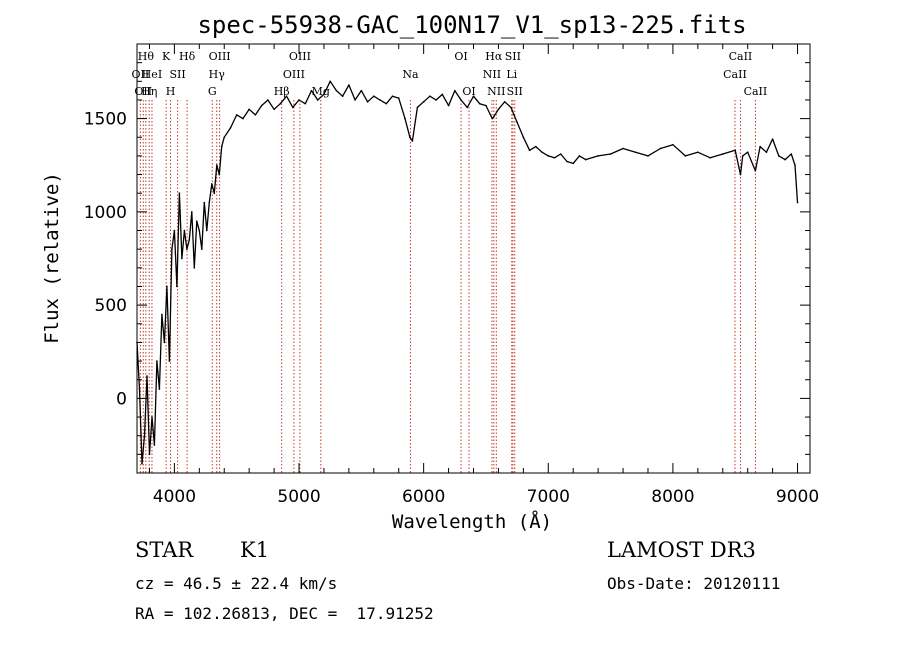  What do you see at coordinates (672, 497) in the screenshot?
I see `x-tick-label: 8000` at bounding box center [672, 497].